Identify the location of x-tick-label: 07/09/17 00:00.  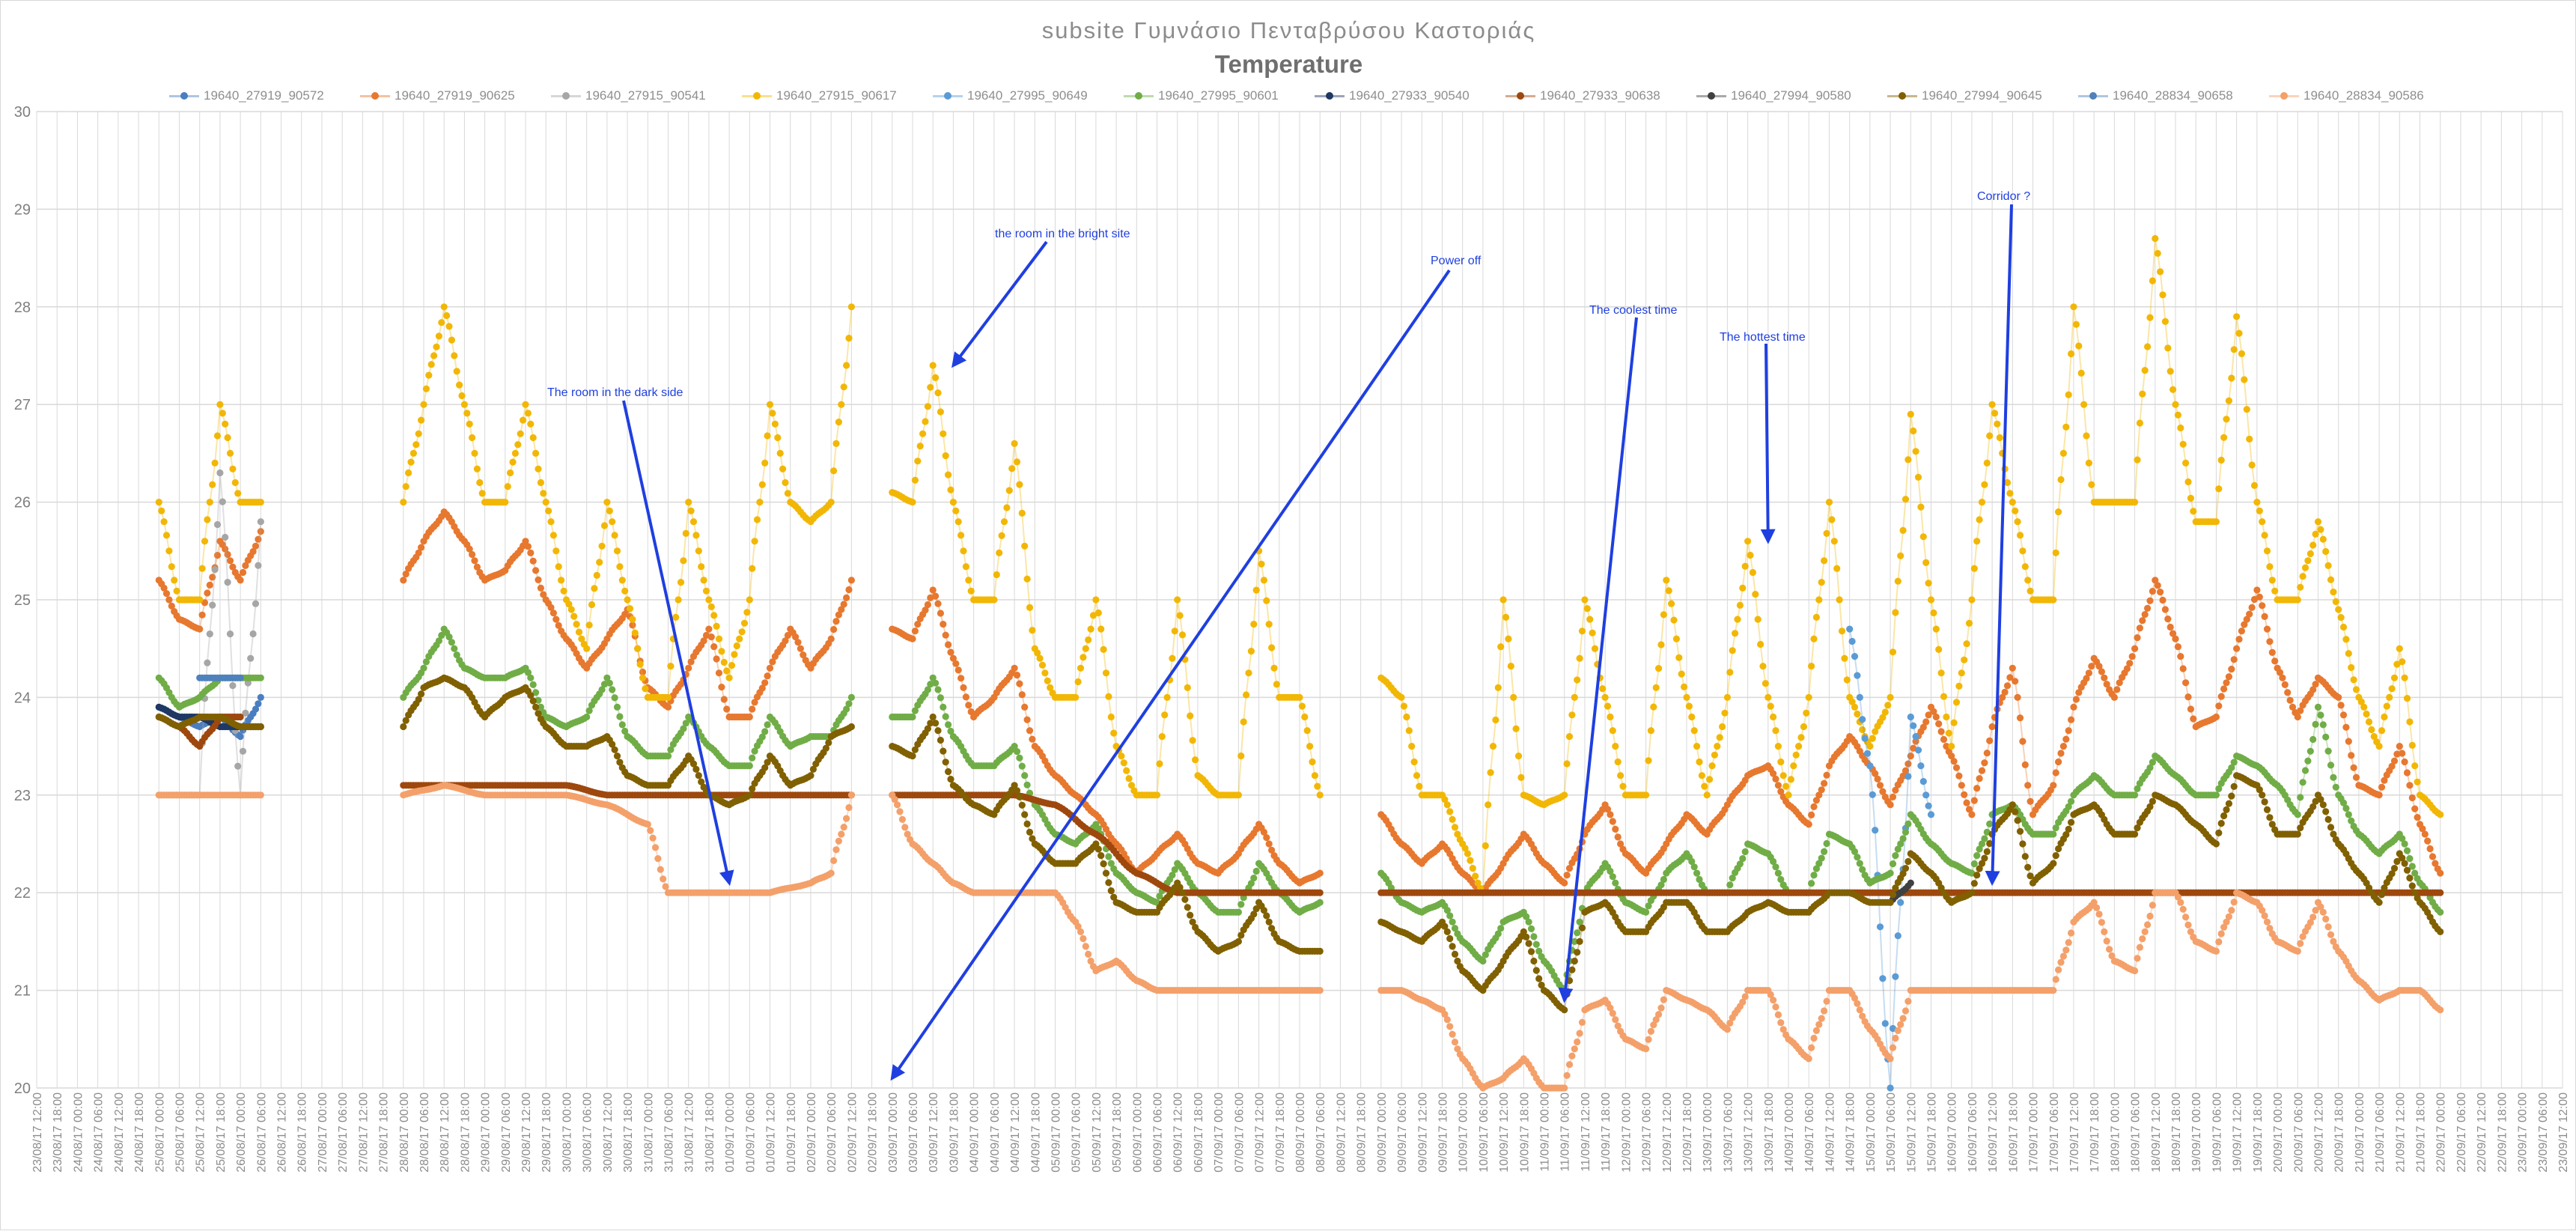
(1219, 1132).